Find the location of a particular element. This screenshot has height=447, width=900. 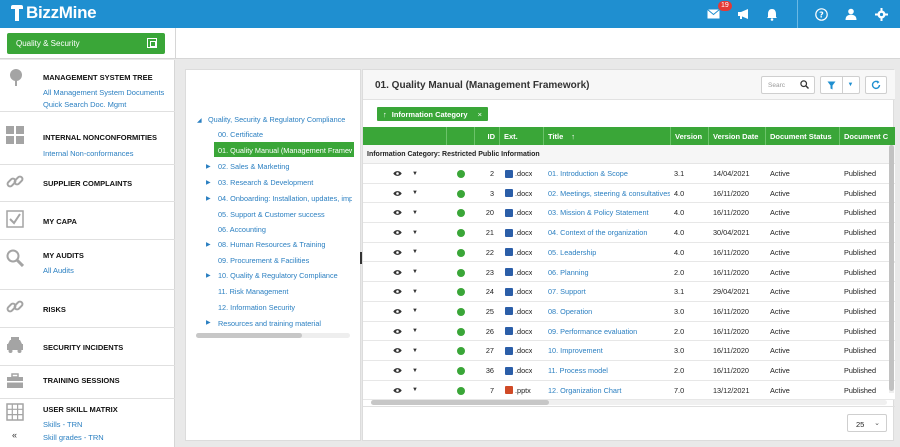

sidebar-item-my-capa: MY CAPA is located at coordinates (87, 221).